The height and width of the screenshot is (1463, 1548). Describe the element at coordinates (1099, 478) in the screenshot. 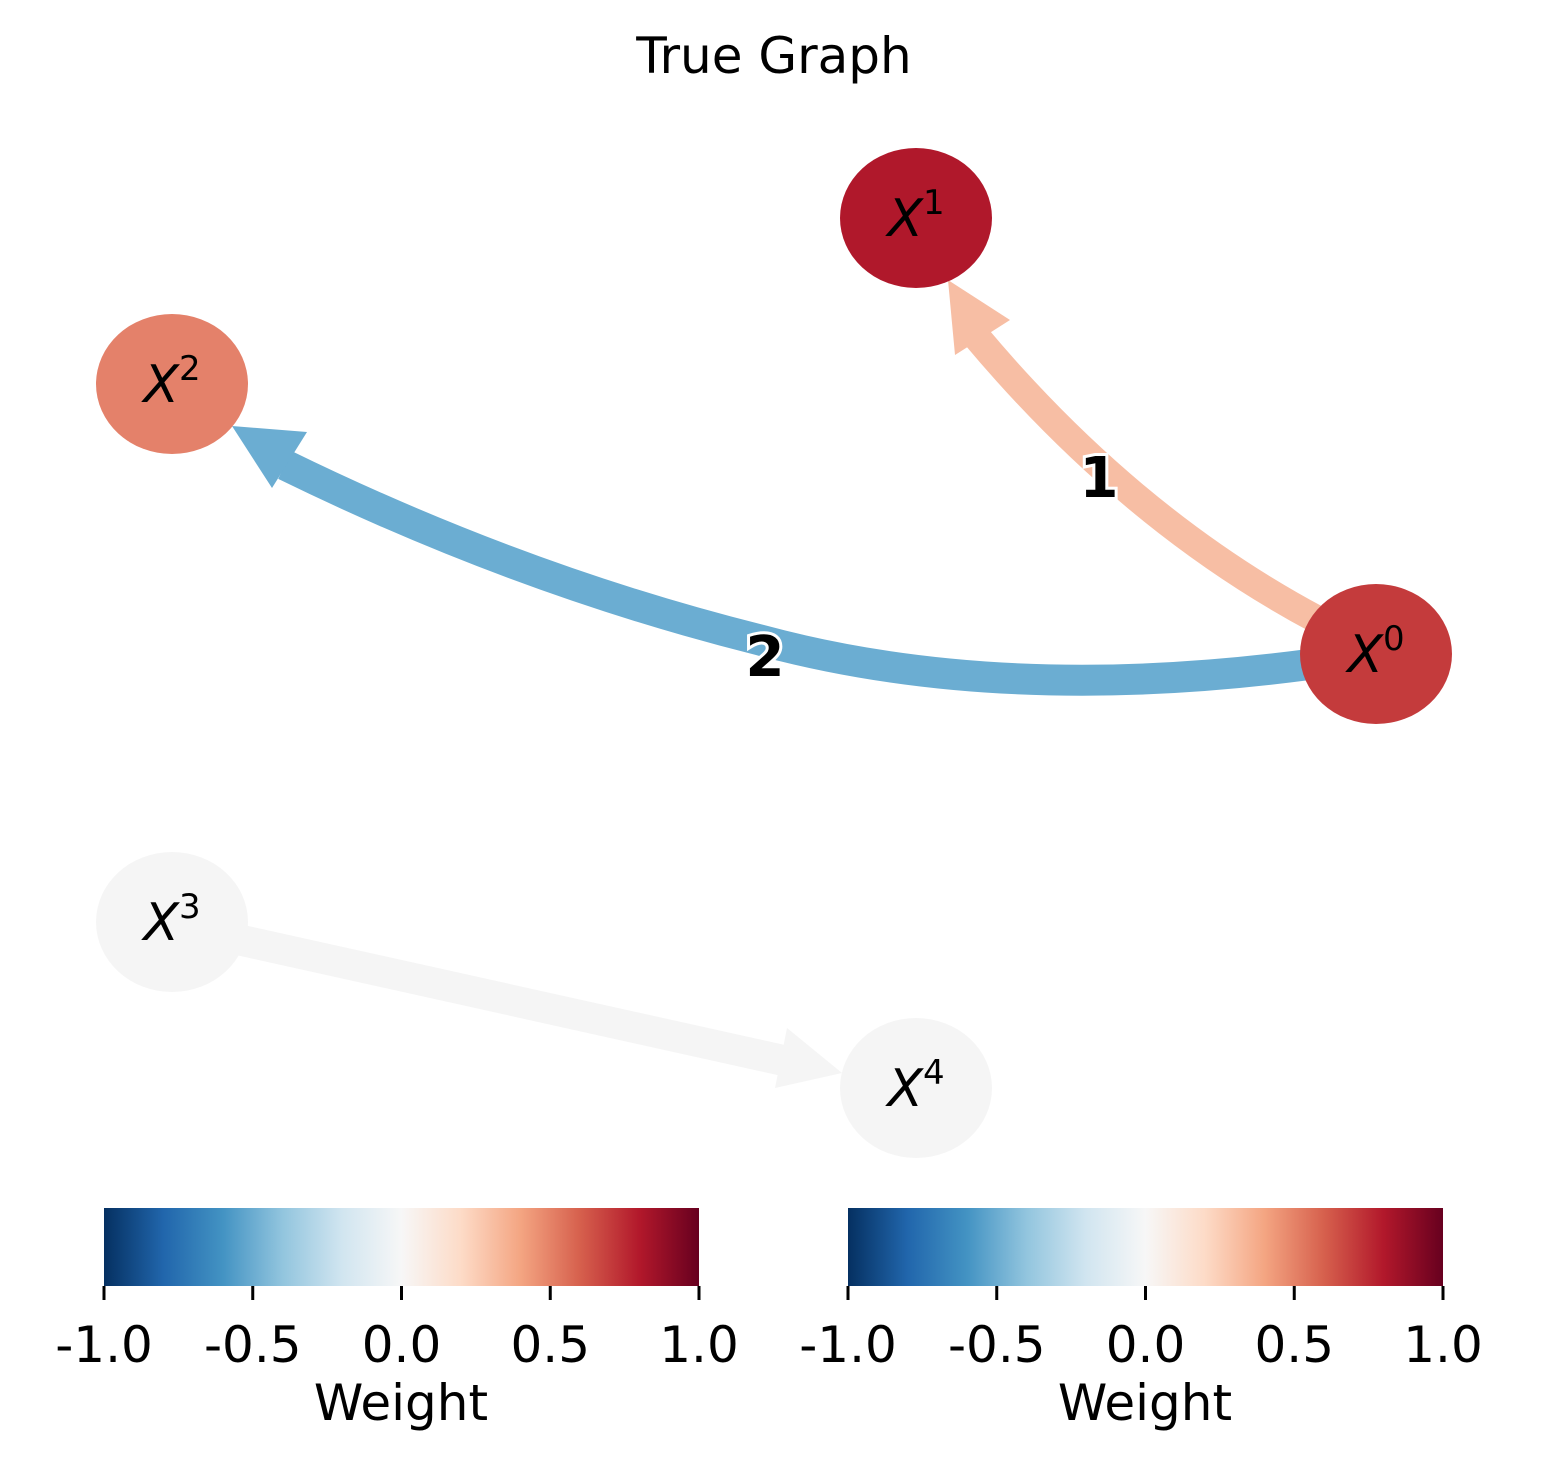

I see `edge-x0-x1-weight-label: 1` at that location.